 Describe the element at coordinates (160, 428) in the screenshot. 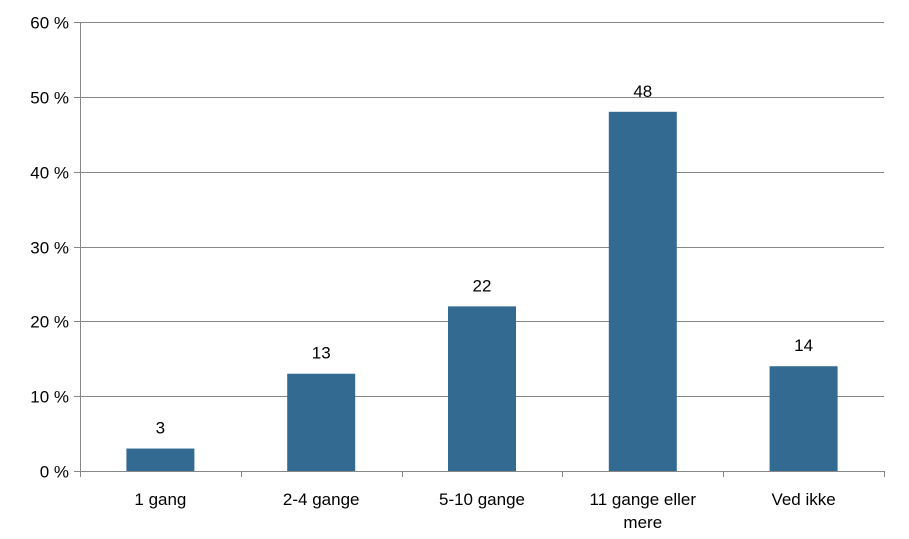

I see `data-label: 3` at that location.